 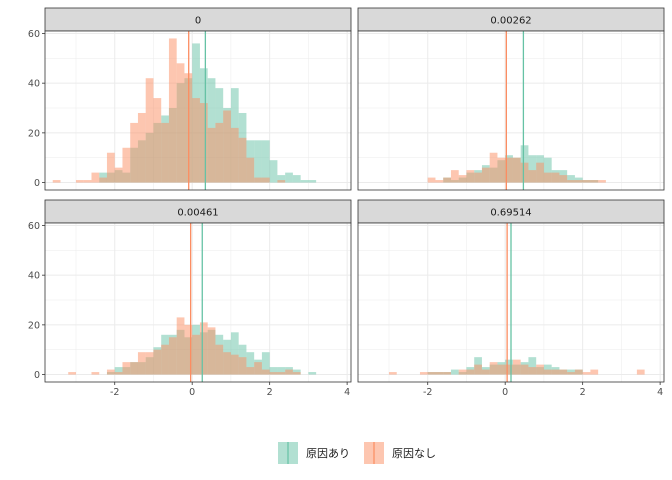 What do you see at coordinates (510, 213) in the screenshot?
I see `facet-strip-label: 0.69514` at bounding box center [510, 213].